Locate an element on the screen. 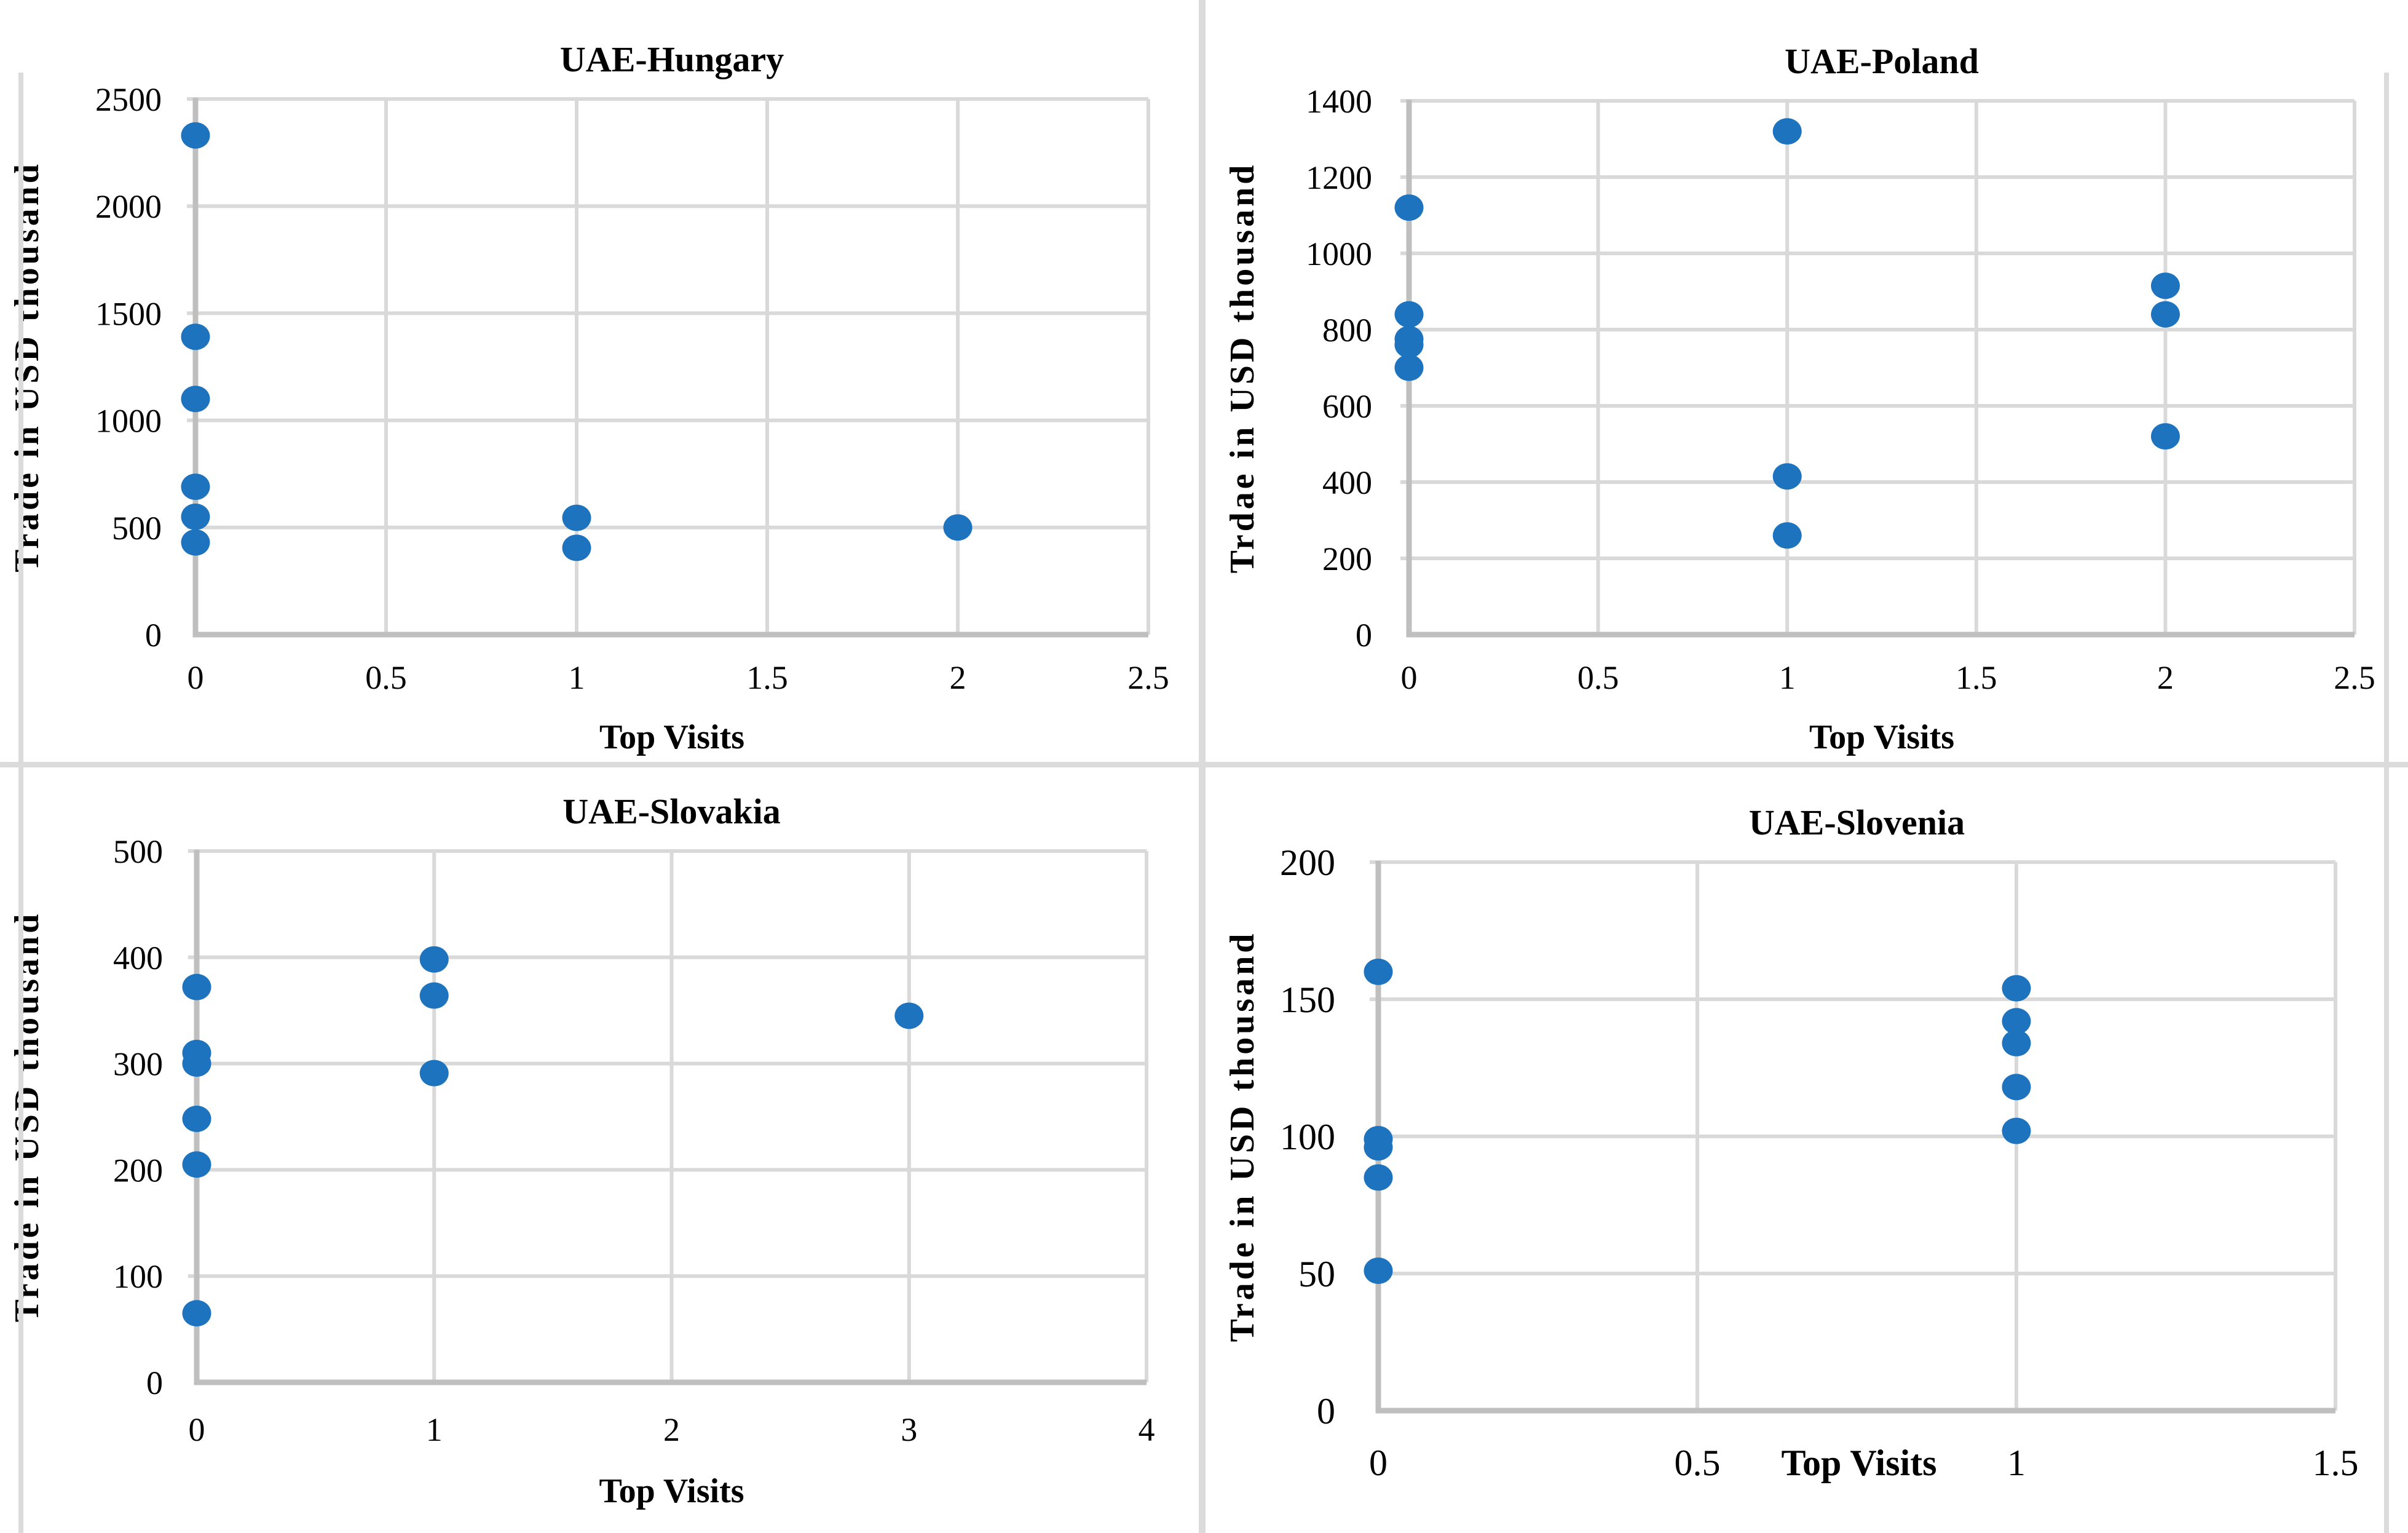  divider-left-edge is located at coordinates (20, 803).